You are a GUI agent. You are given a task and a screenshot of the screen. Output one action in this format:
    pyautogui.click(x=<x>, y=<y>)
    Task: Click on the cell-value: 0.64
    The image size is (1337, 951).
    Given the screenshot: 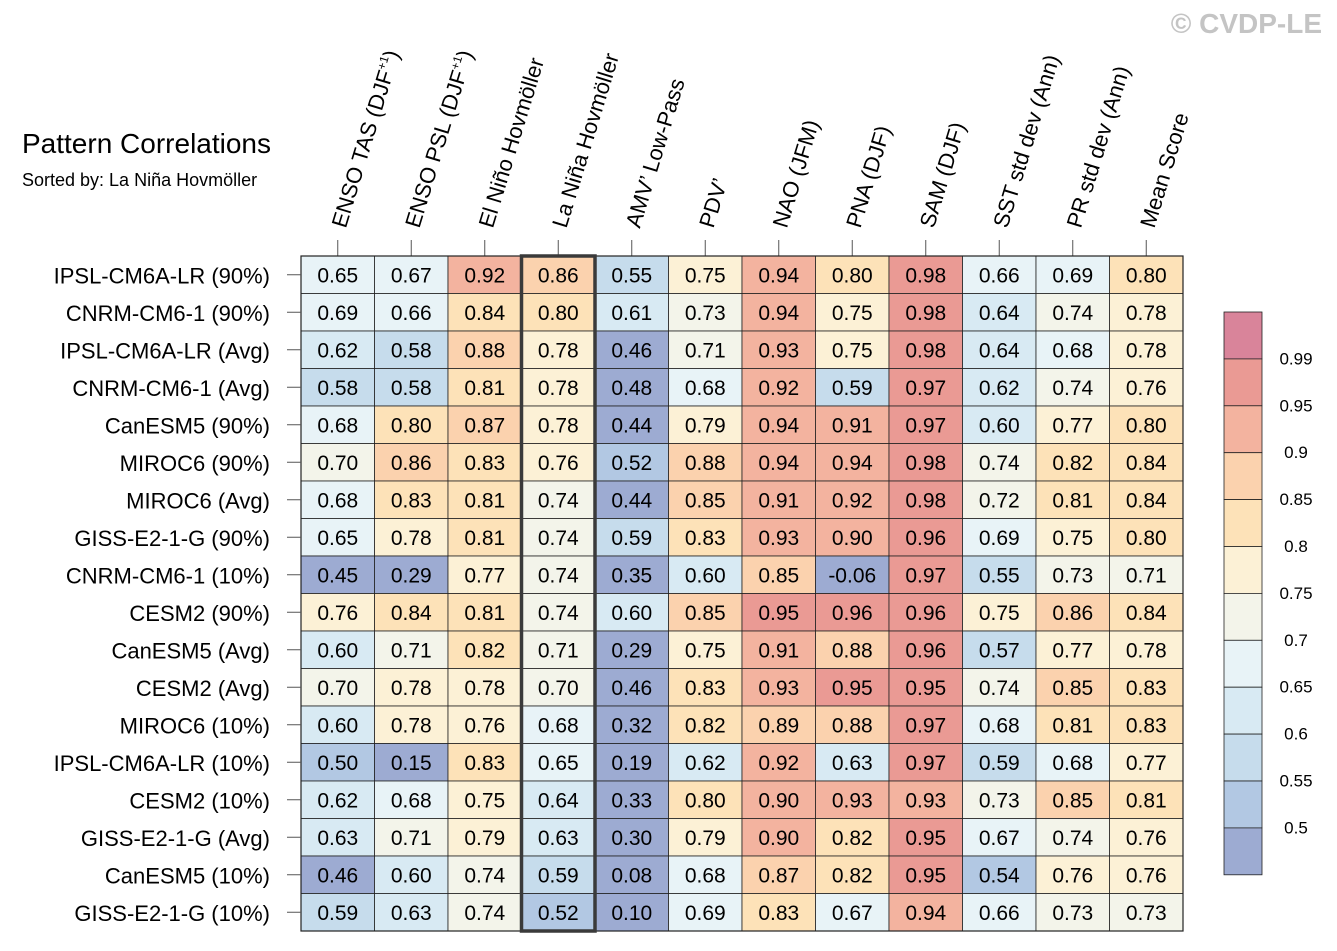 What is the action you would take?
    pyautogui.click(x=999, y=313)
    